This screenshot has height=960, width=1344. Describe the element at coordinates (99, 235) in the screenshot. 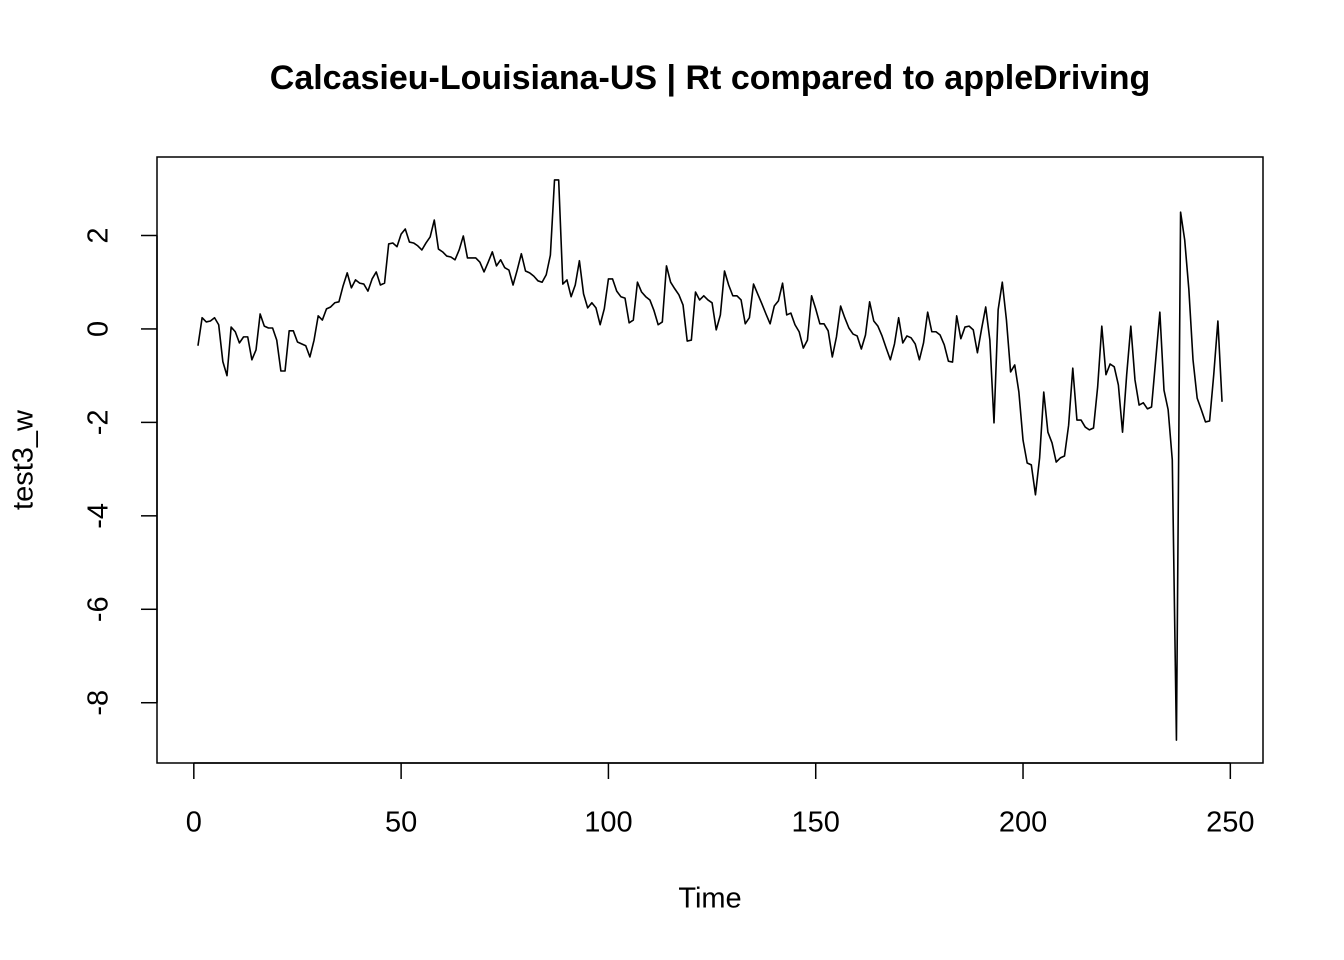

I see `y-tick-label: 2` at that location.